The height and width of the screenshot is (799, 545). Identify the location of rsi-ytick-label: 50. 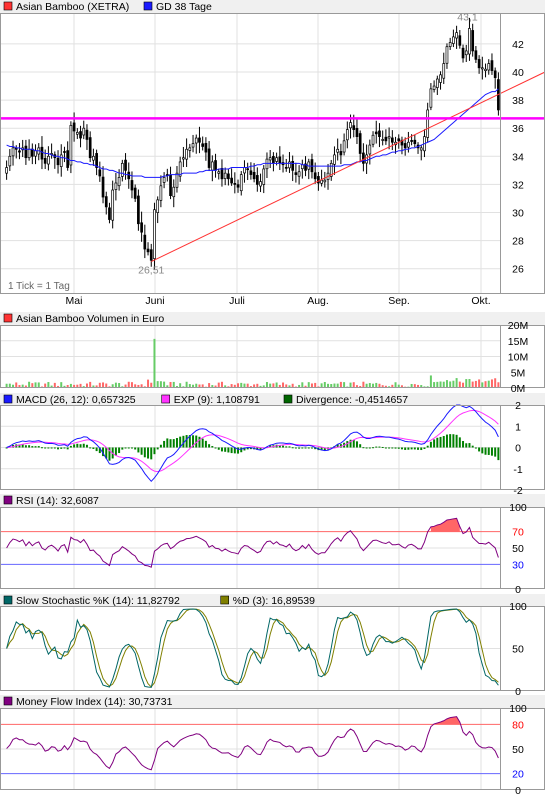
(518, 549).